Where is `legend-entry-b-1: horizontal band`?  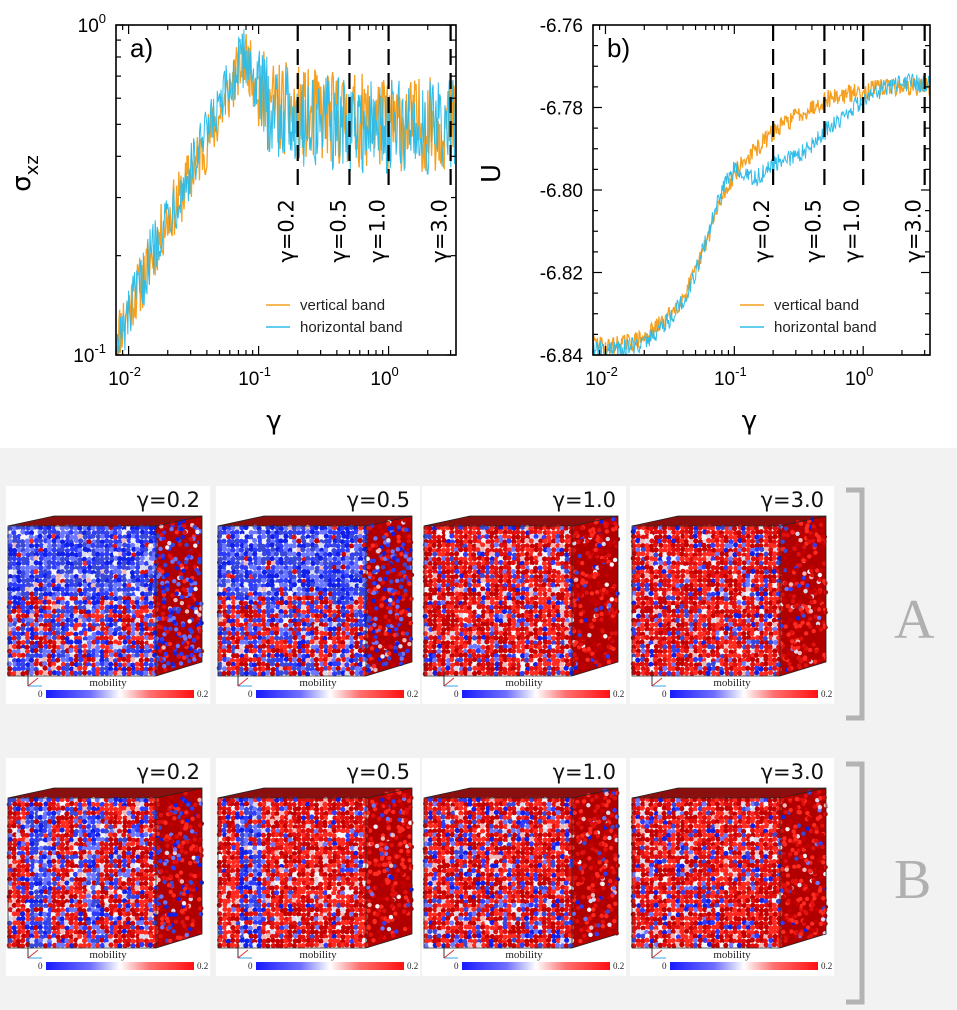 legend-entry-b-1: horizontal band is located at coordinates (825, 327).